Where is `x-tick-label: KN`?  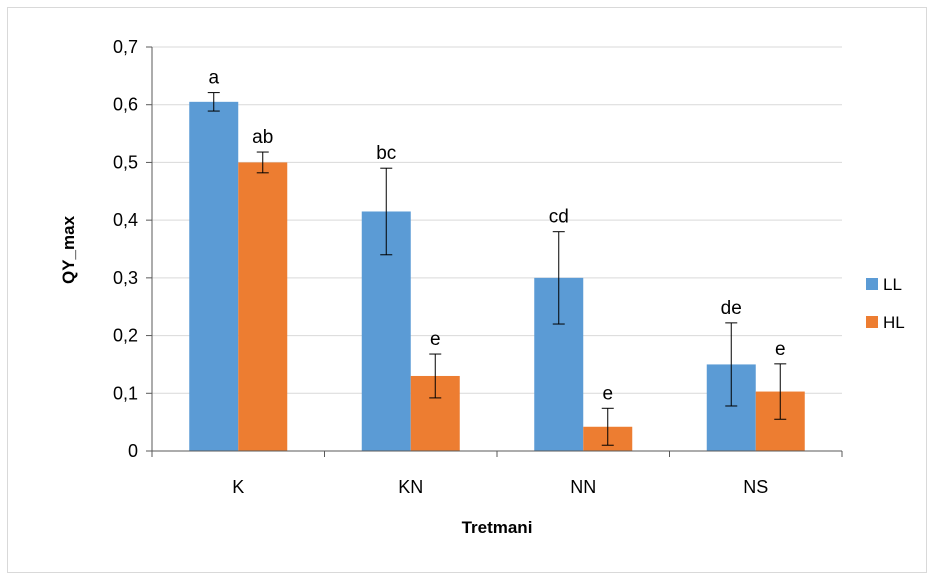 x-tick-label: KN is located at coordinates (410, 487).